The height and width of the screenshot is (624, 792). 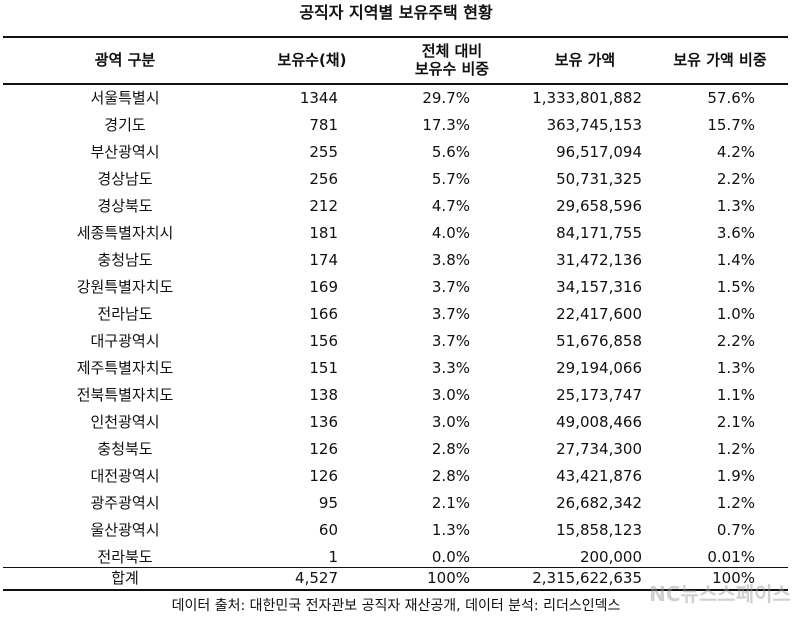 I want to click on cell: 충청남도, so click(x=125, y=260).